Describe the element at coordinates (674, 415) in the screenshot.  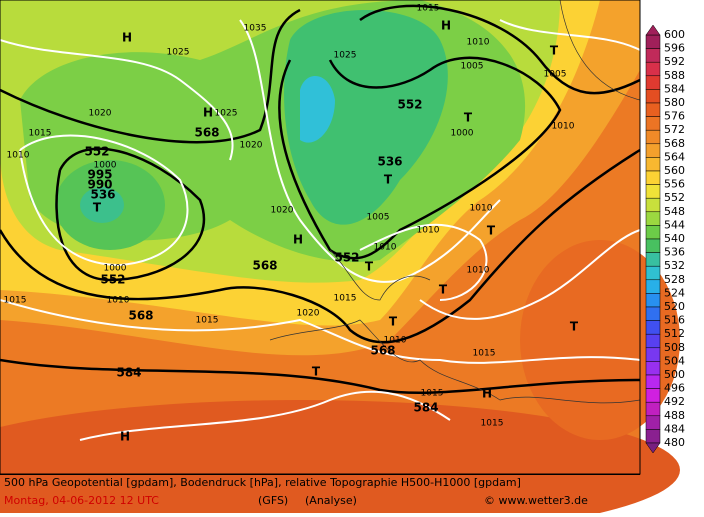
I see `colorbar-label: 488` at that location.